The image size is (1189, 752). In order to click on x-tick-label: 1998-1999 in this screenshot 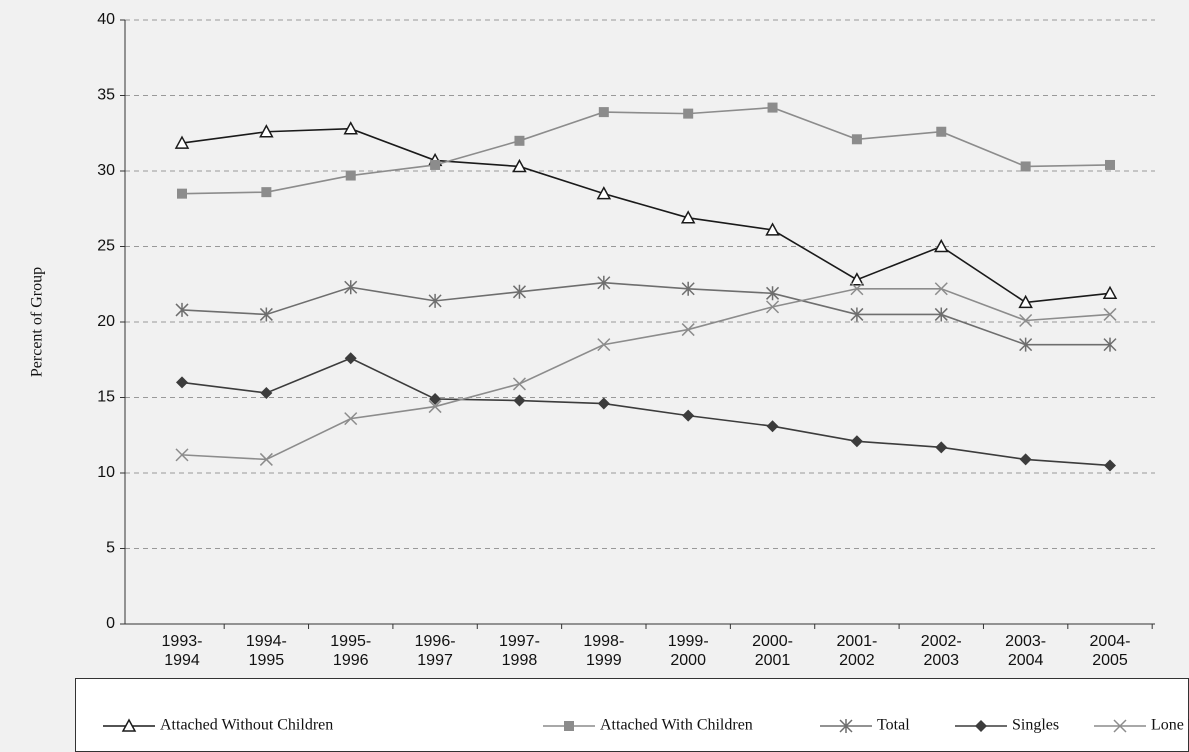, I will do `click(603, 651)`.